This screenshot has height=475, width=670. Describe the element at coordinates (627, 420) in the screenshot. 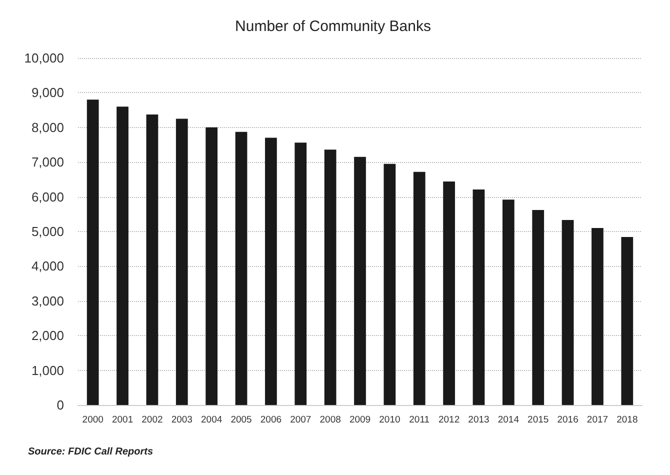

I see `x-tick-label: 2018` at that location.